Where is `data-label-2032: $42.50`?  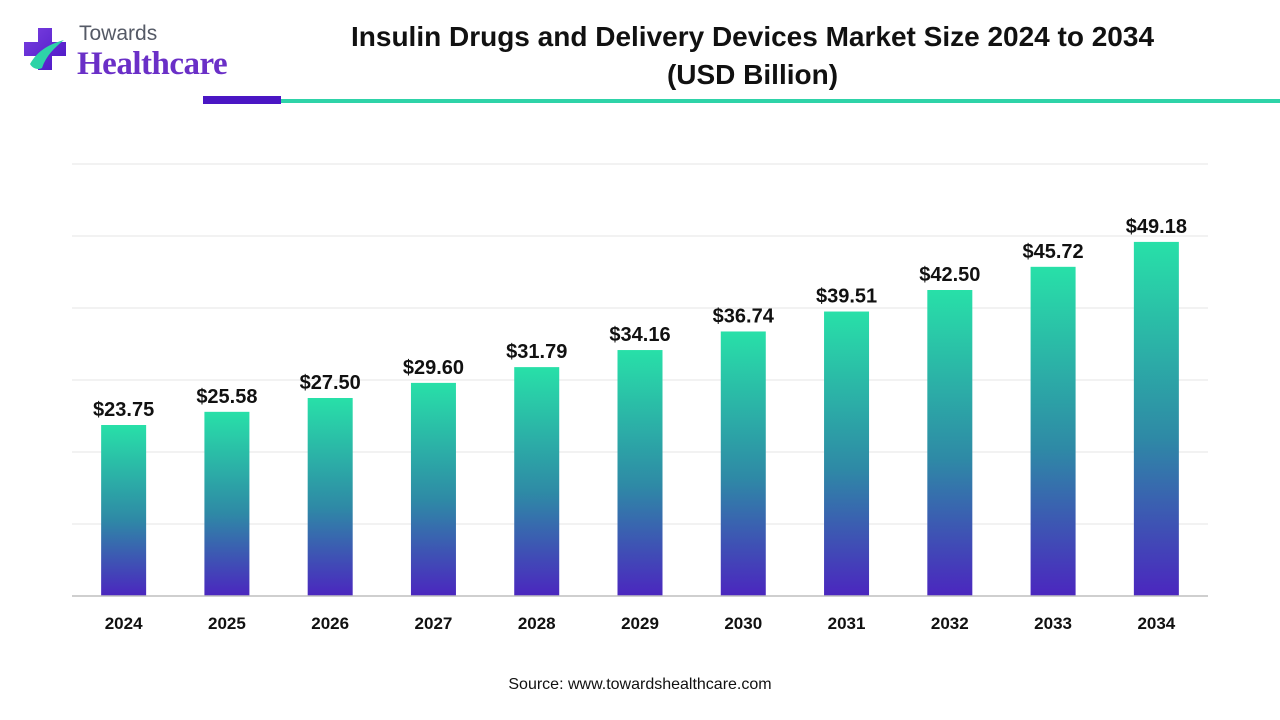
data-label-2032: $42.50 is located at coordinates (949, 275).